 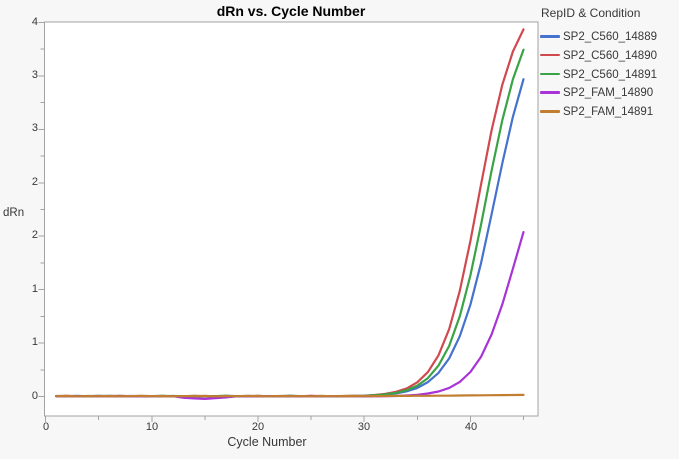 What do you see at coordinates (46, 427) in the screenshot?
I see `x-tick-label-0: 0` at bounding box center [46, 427].